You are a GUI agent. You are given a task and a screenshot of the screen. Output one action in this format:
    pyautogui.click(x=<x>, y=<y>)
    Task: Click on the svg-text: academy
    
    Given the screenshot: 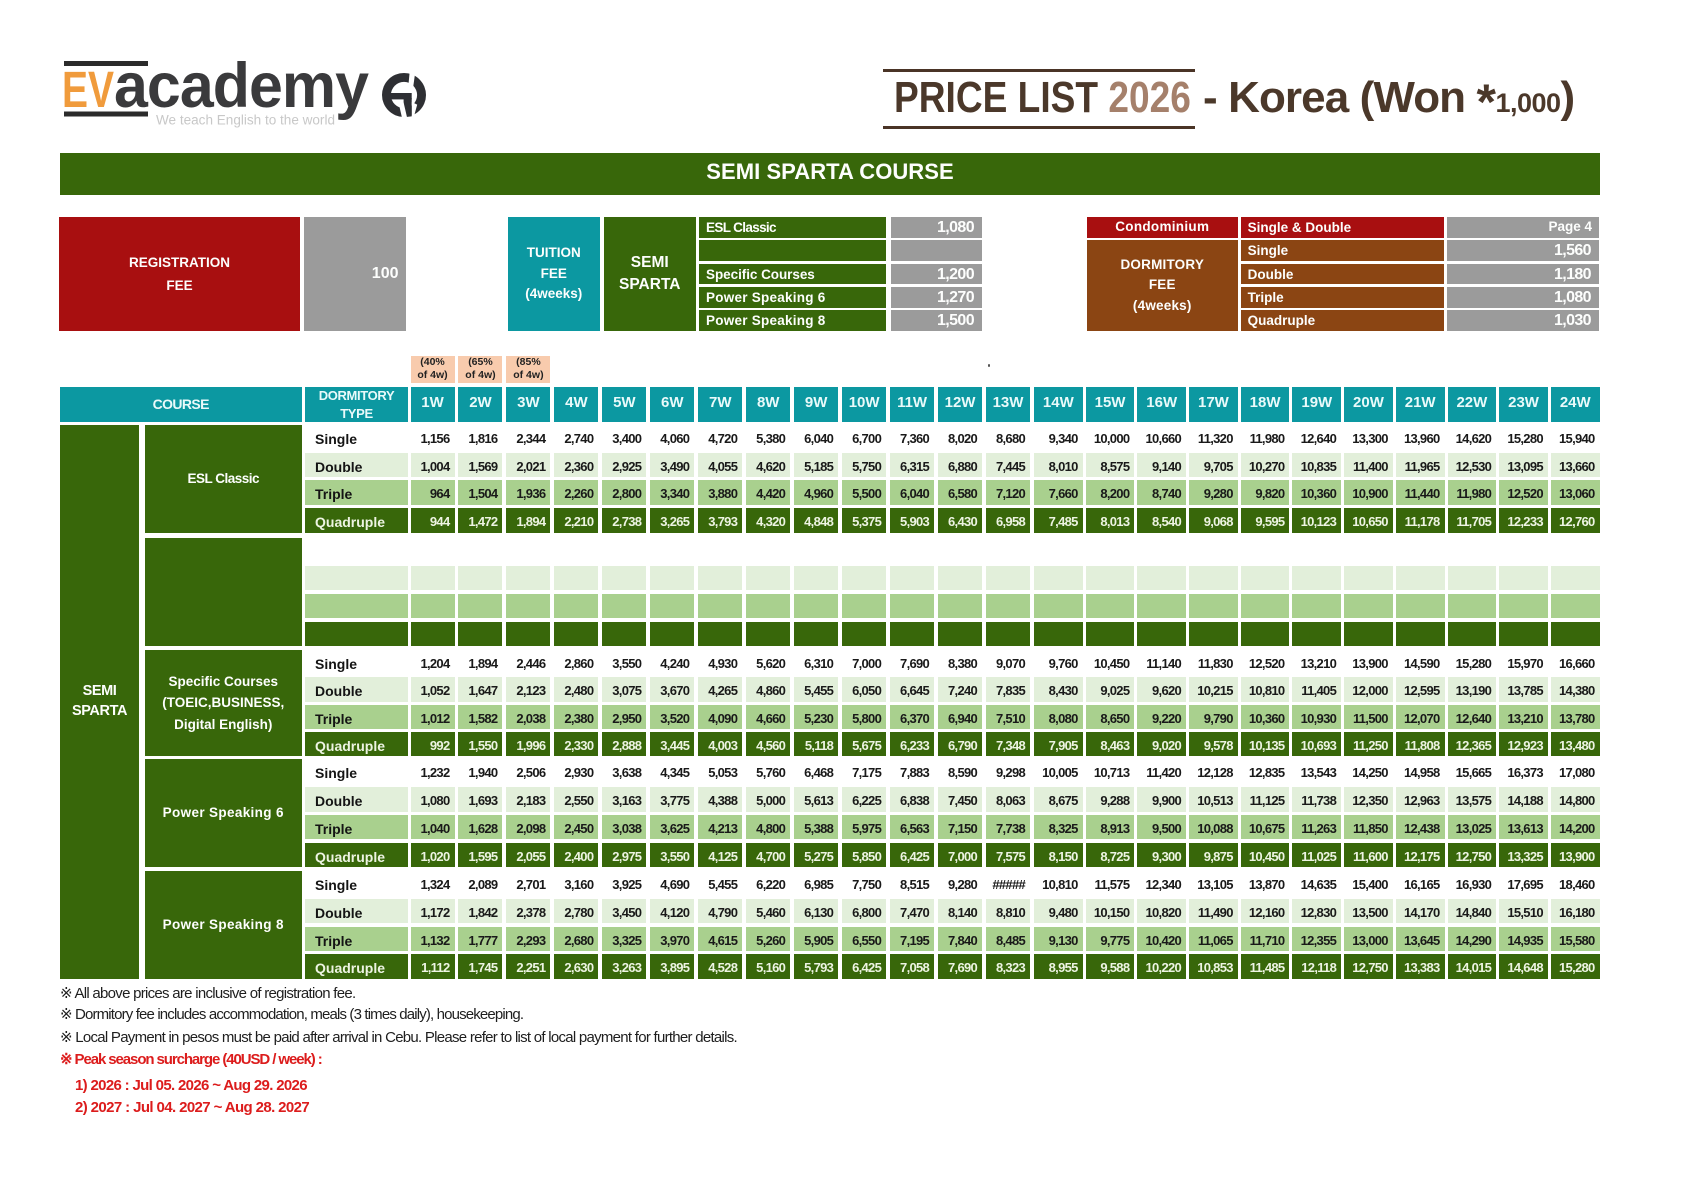 What is the action you would take?
    pyautogui.click(x=241, y=88)
    